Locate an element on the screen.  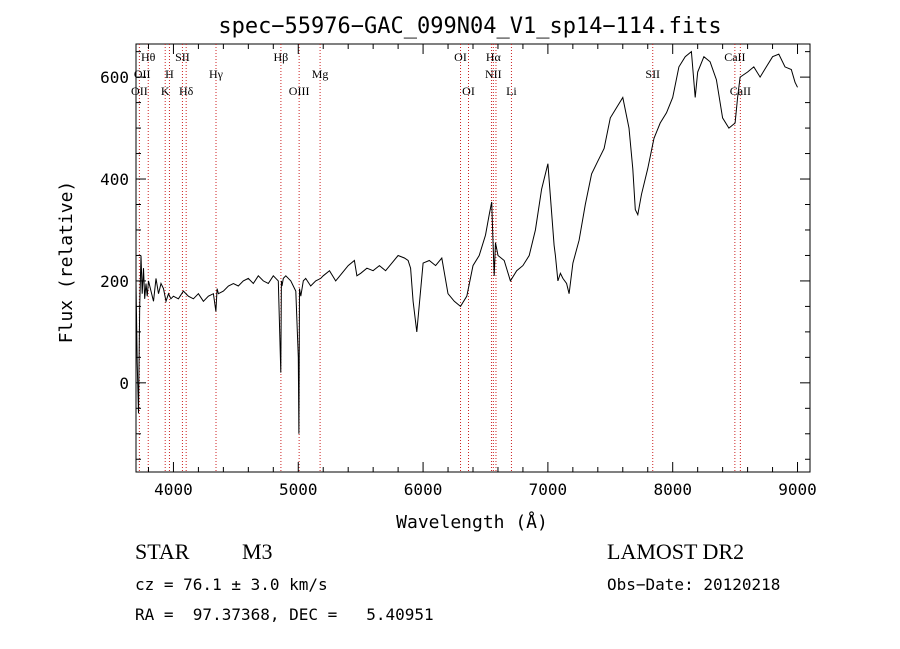
line-label-12: OI is located at coordinates (468, 91).